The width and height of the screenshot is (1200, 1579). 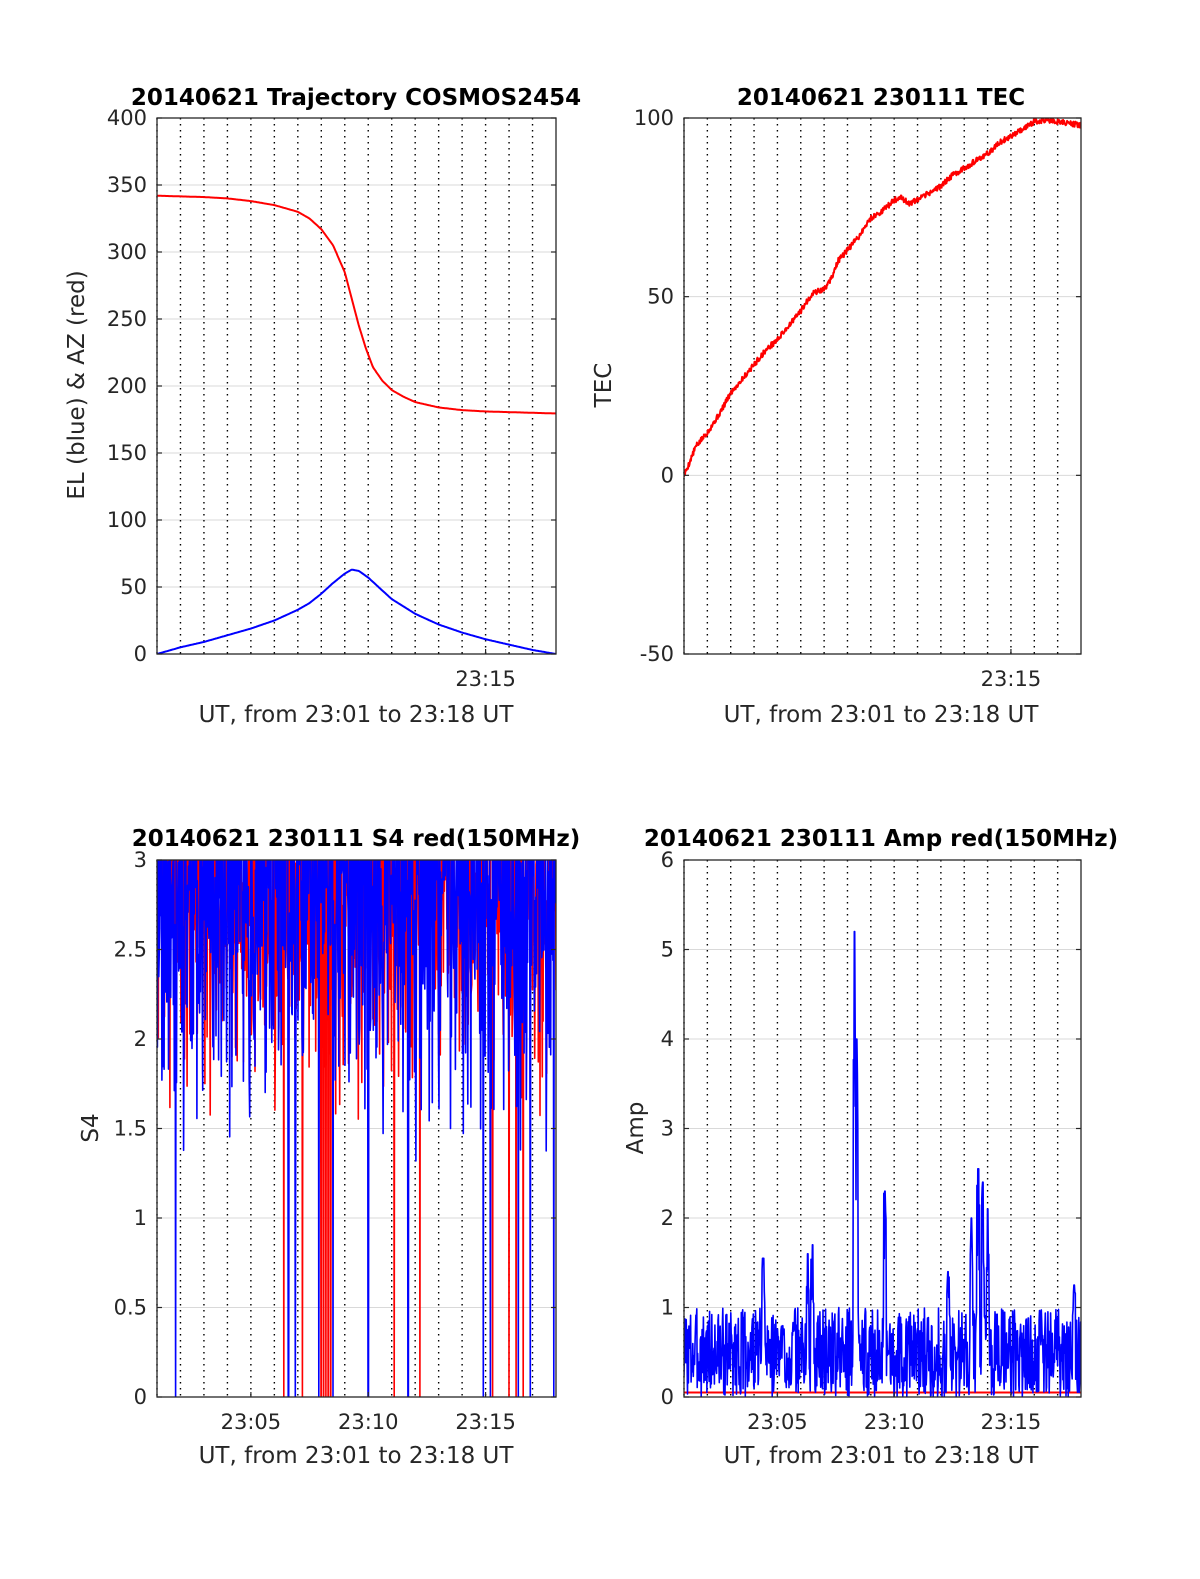 What do you see at coordinates (777, 1422) in the screenshot?
I see `amp-xtick-label: 23:05` at bounding box center [777, 1422].